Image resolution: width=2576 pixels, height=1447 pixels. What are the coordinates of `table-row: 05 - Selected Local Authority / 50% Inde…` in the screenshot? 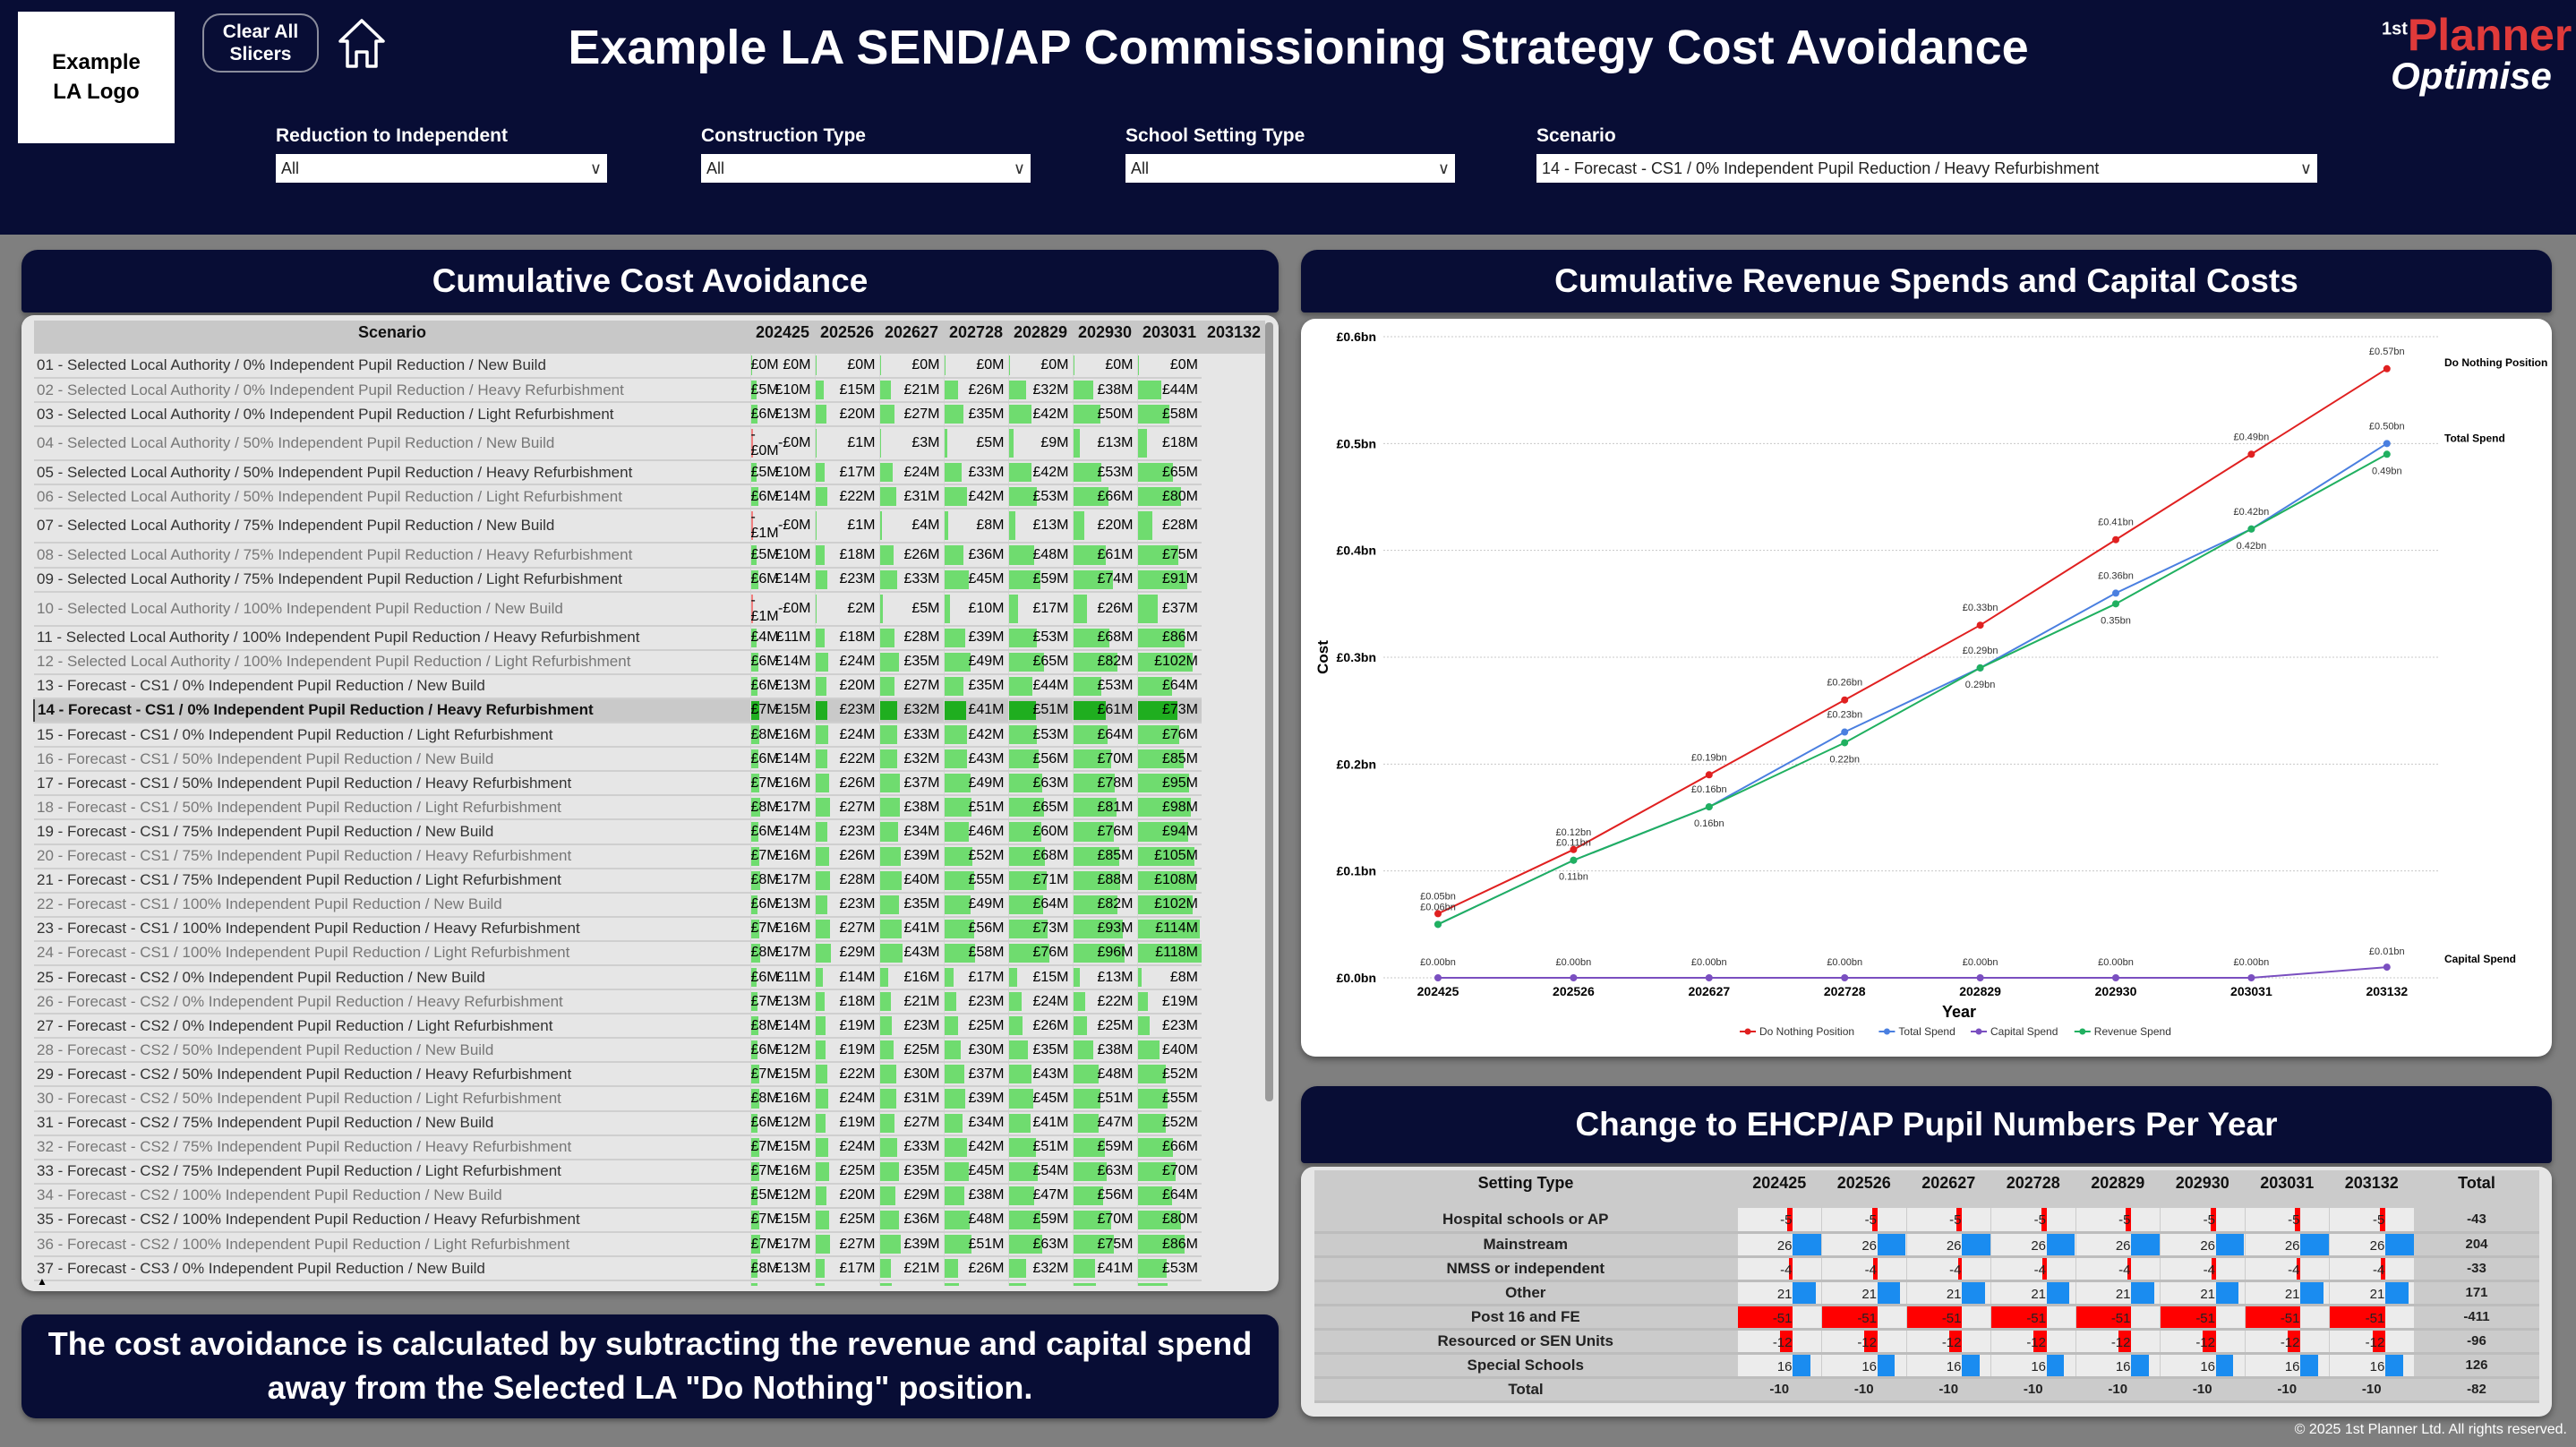 It's located at (649, 473).